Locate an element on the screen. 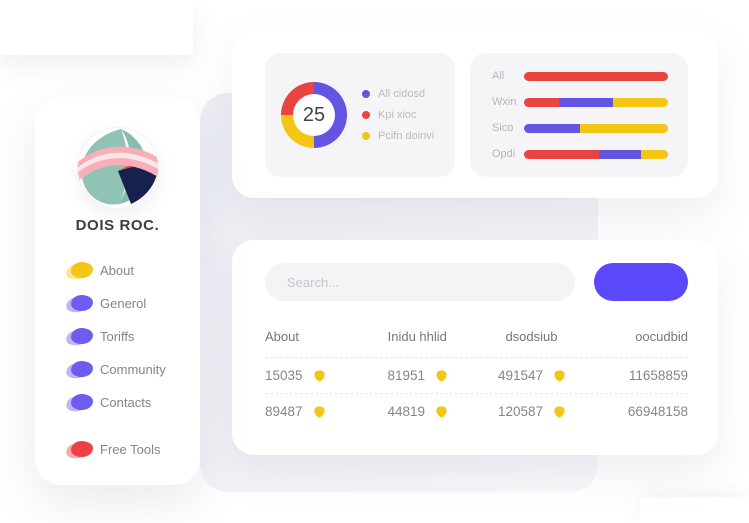 The image size is (749, 523). logo is located at coordinates (117, 168).